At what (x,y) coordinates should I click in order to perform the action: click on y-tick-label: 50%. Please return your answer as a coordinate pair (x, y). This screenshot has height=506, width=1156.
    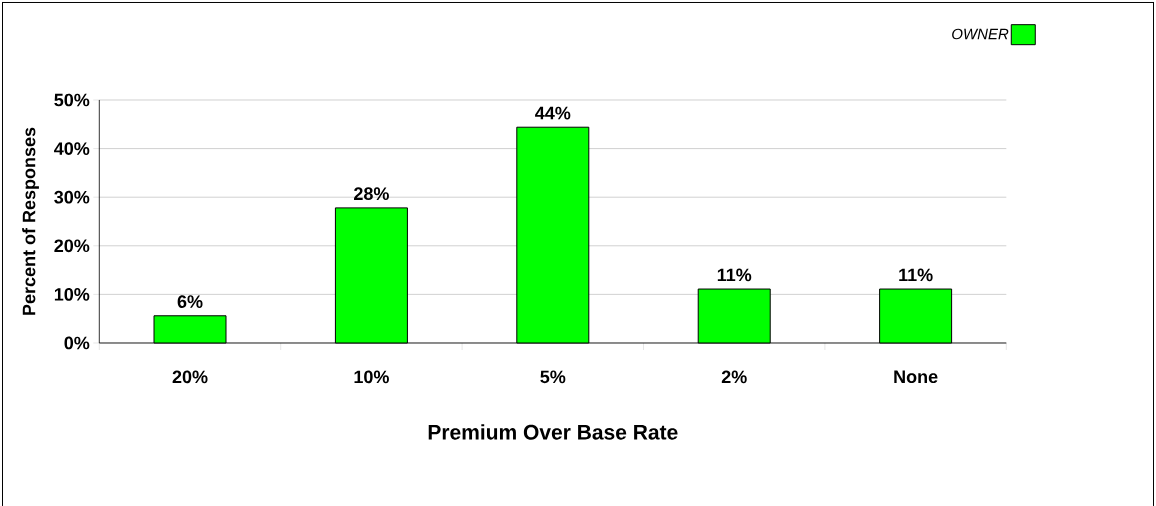
    Looking at the image, I should click on (72, 100).